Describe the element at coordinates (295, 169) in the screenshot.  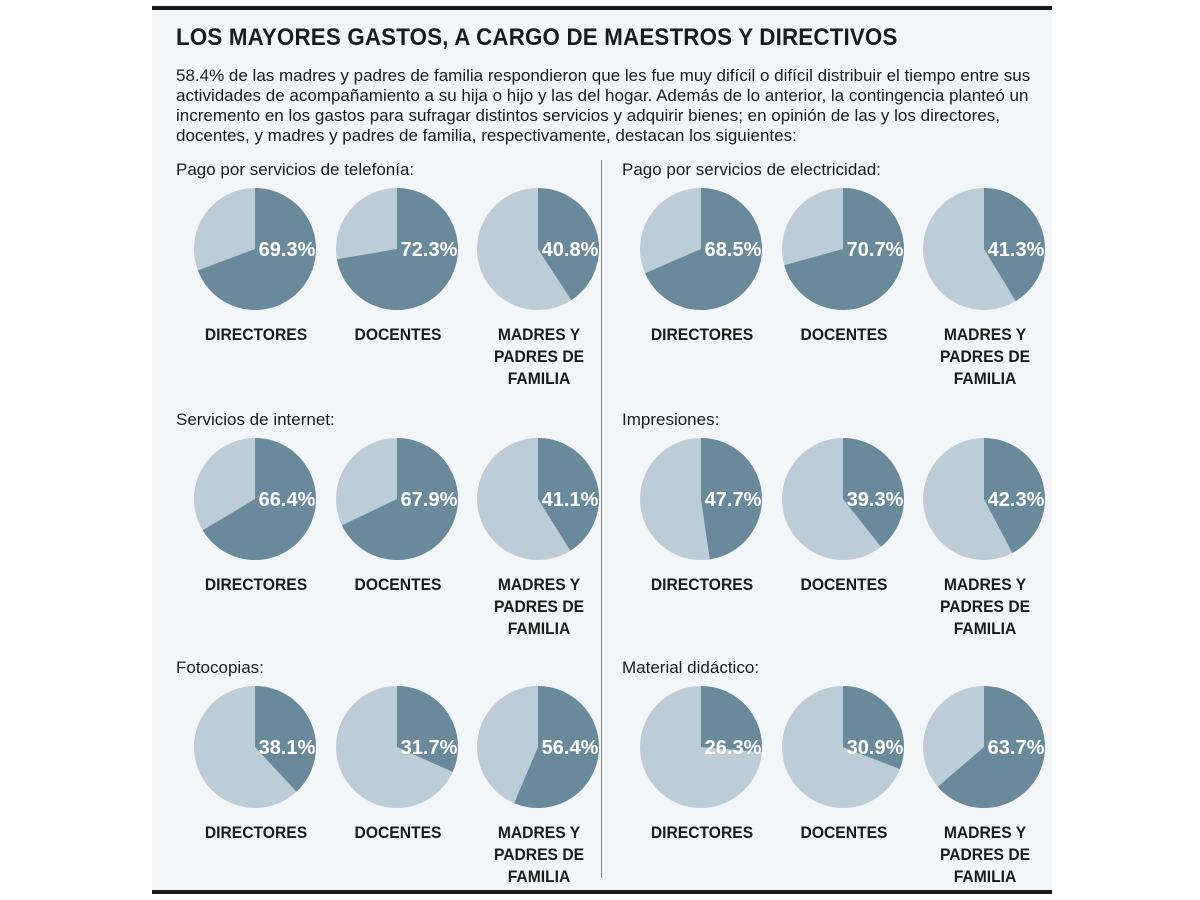
I see `chart-title: Pago por servicios de telefonía:` at that location.